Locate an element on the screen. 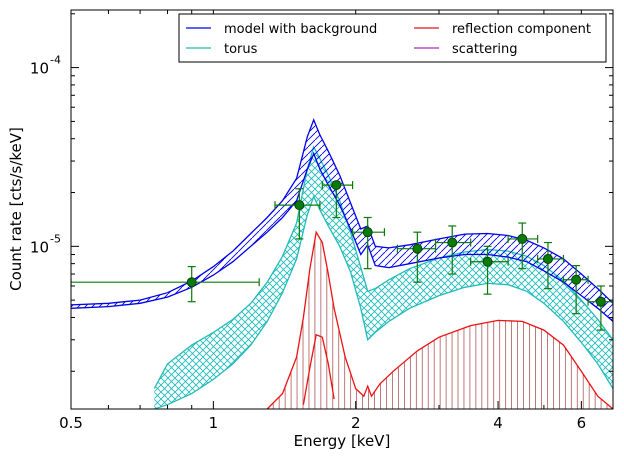 This screenshot has width=624, height=459. x-tick-label: 1 is located at coordinates (214, 423).